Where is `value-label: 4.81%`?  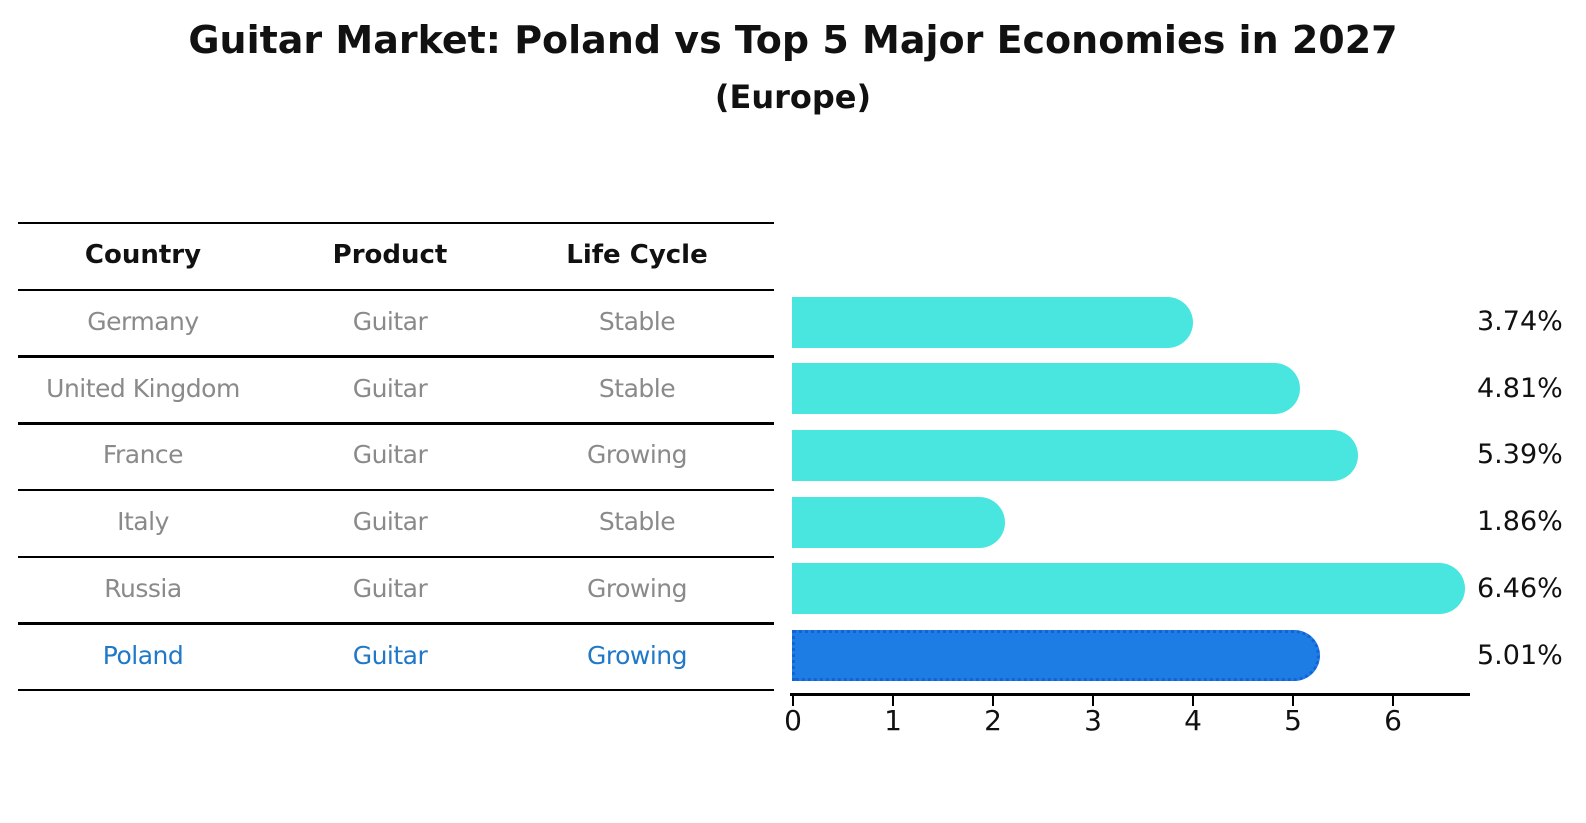
value-label: 4.81% is located at coordinates (1520, 388).